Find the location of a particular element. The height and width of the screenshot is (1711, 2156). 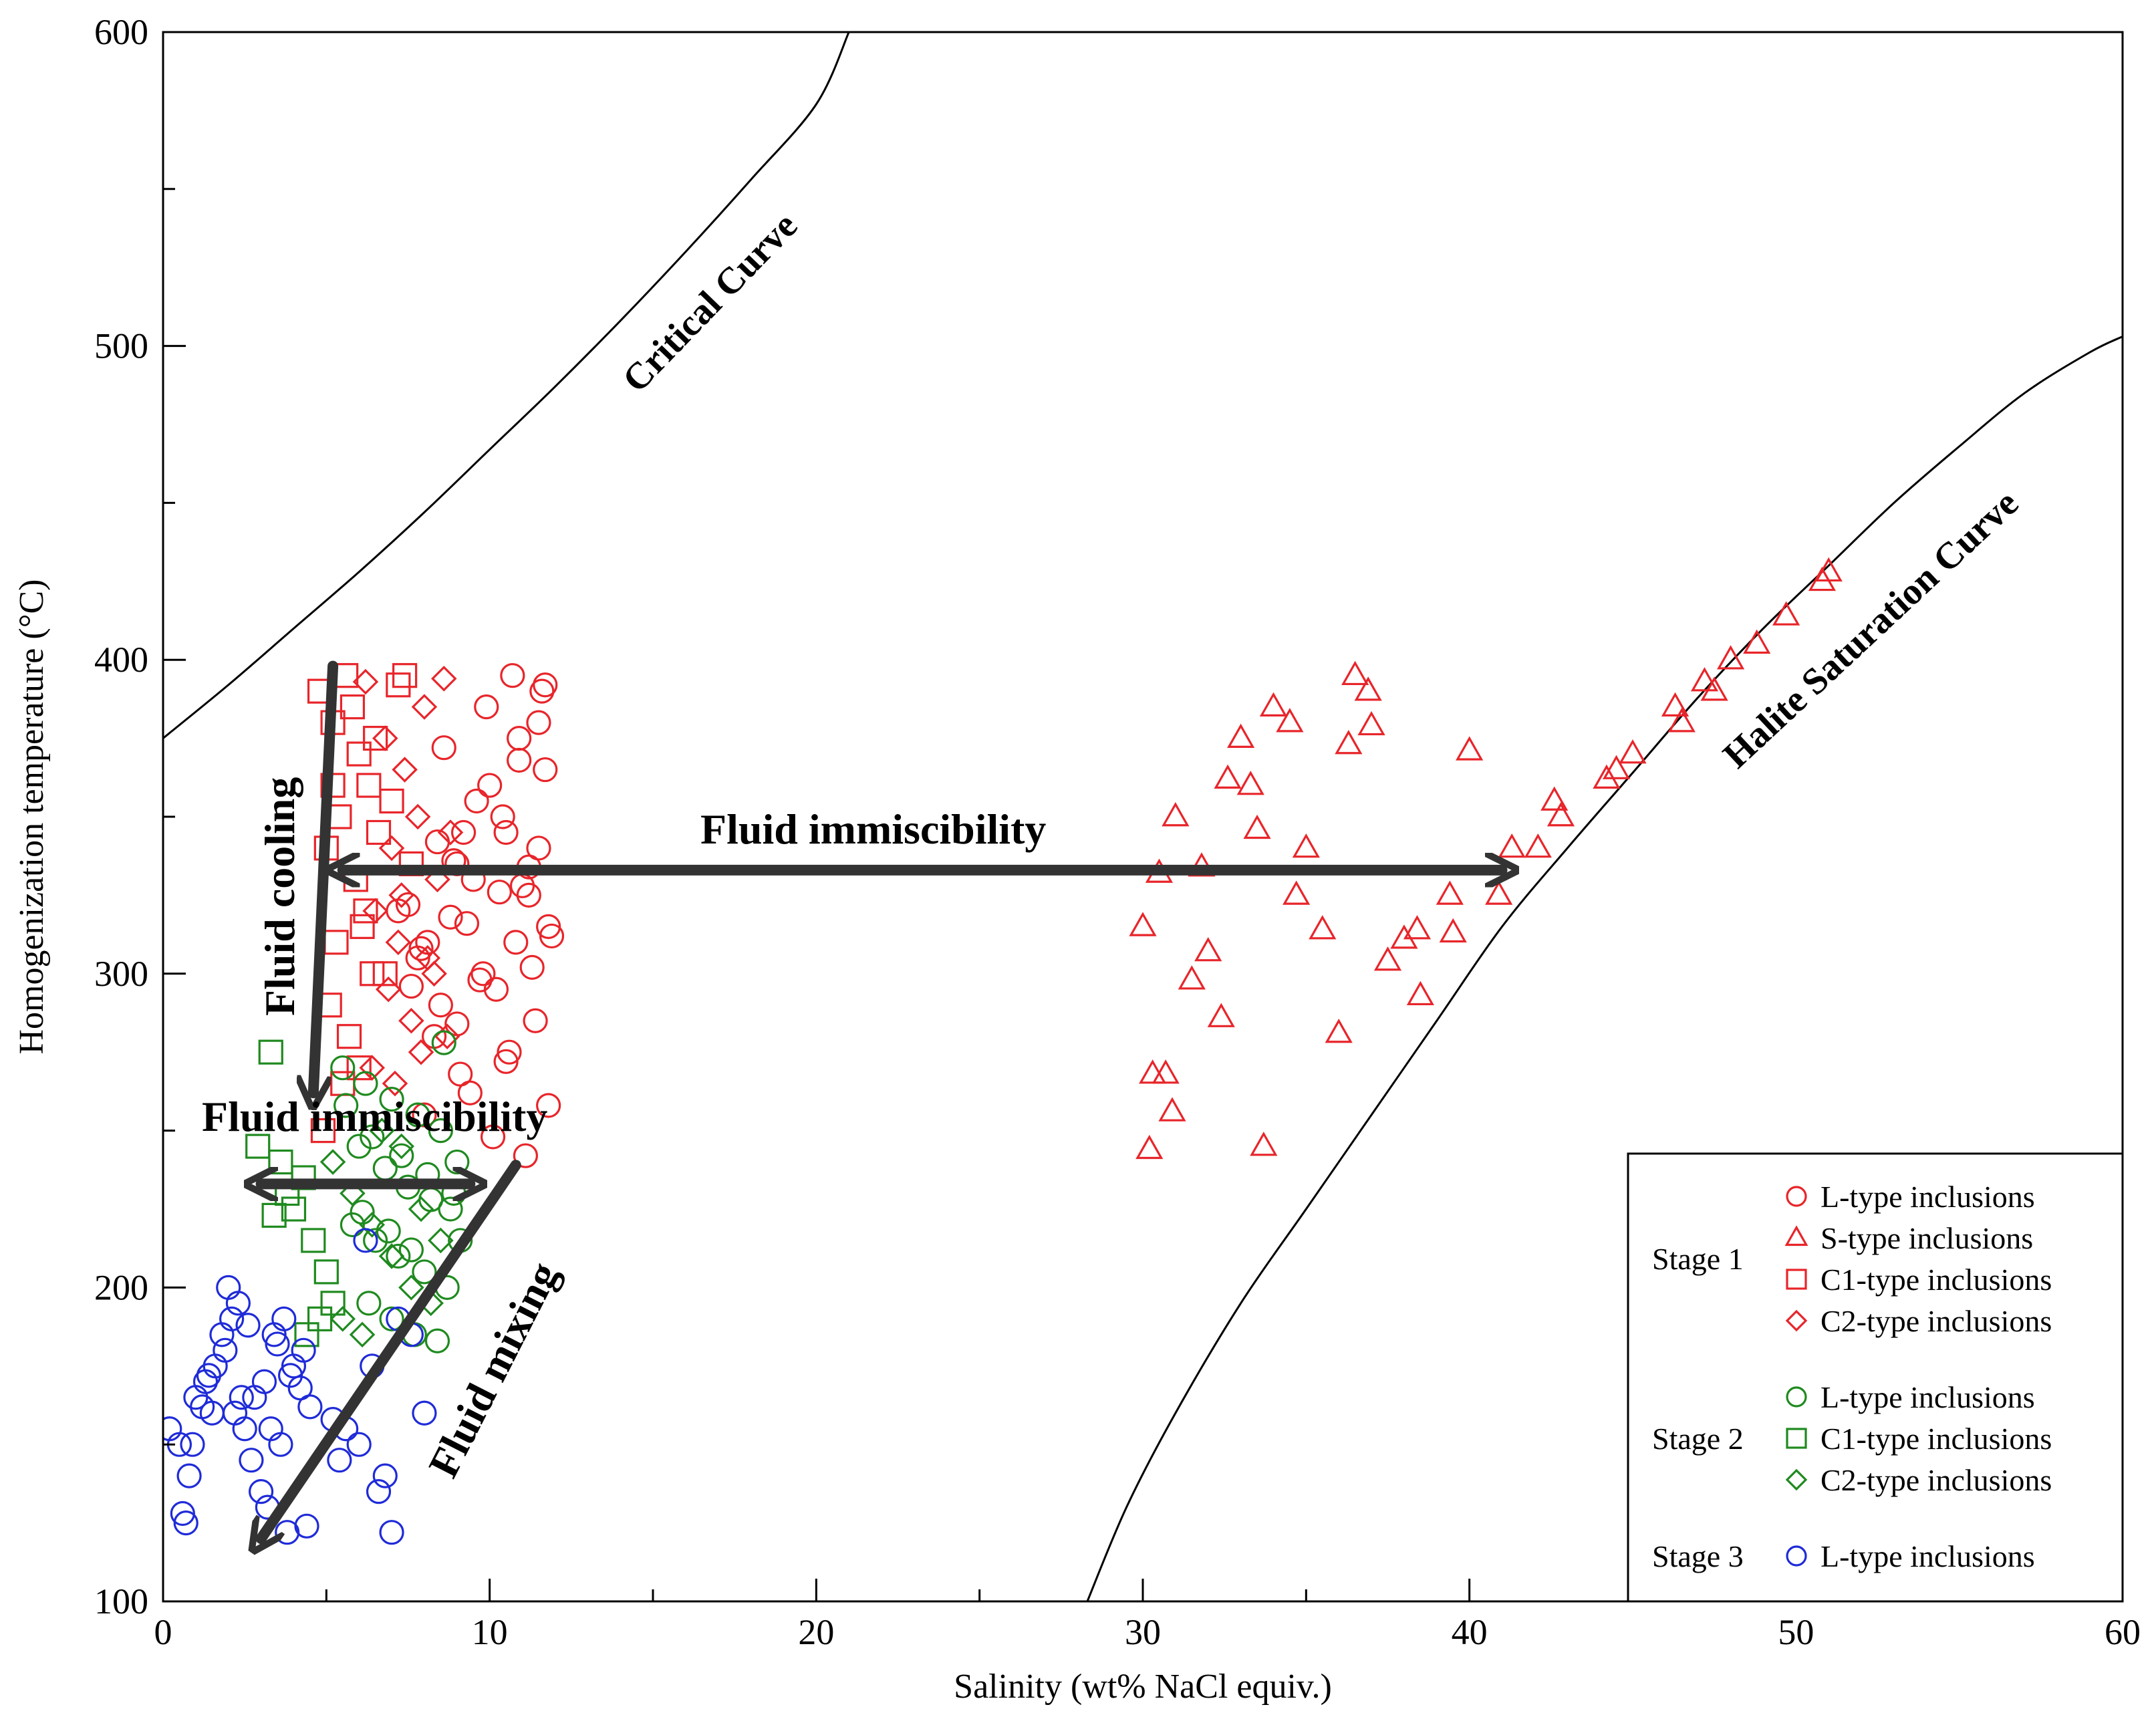

legend-box is located at coordinates (1875, 1377).